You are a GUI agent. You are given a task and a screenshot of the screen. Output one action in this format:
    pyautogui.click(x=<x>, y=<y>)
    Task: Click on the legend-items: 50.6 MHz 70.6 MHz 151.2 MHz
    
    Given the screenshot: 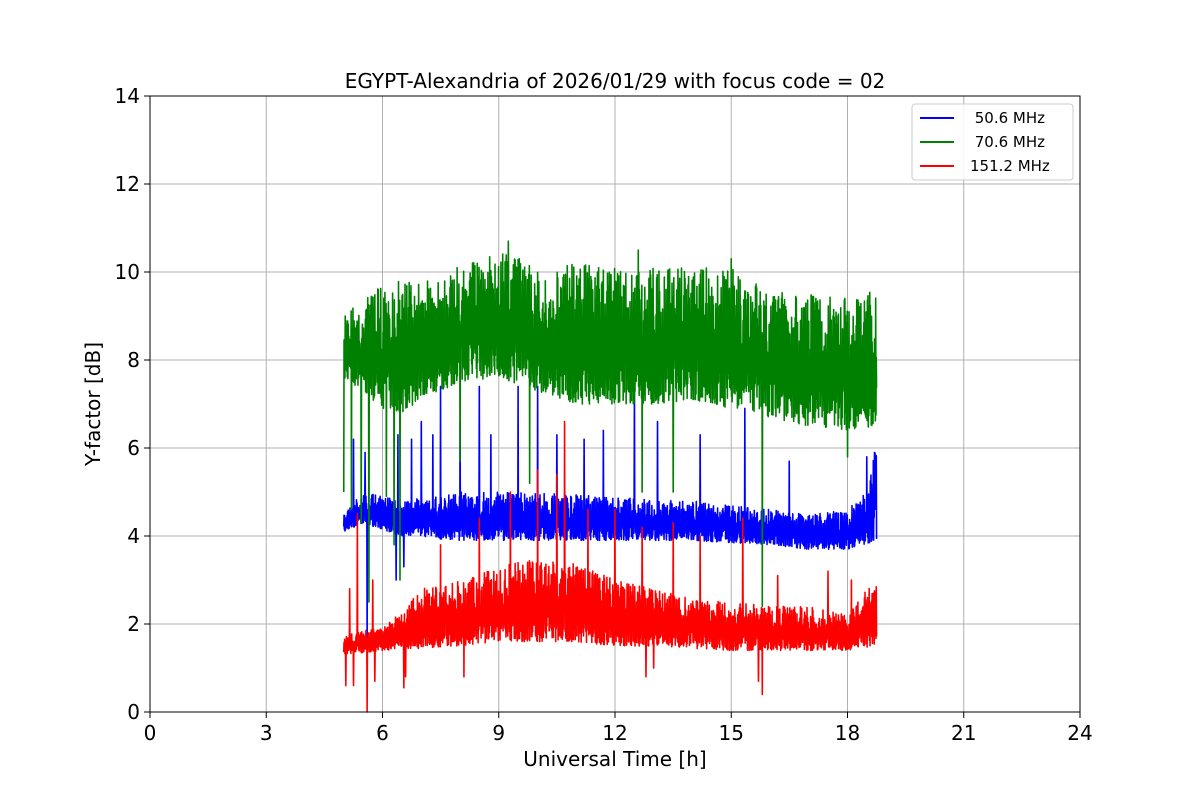 What is the action you would take?
    pyautogui.click(x=985, y=142)
    